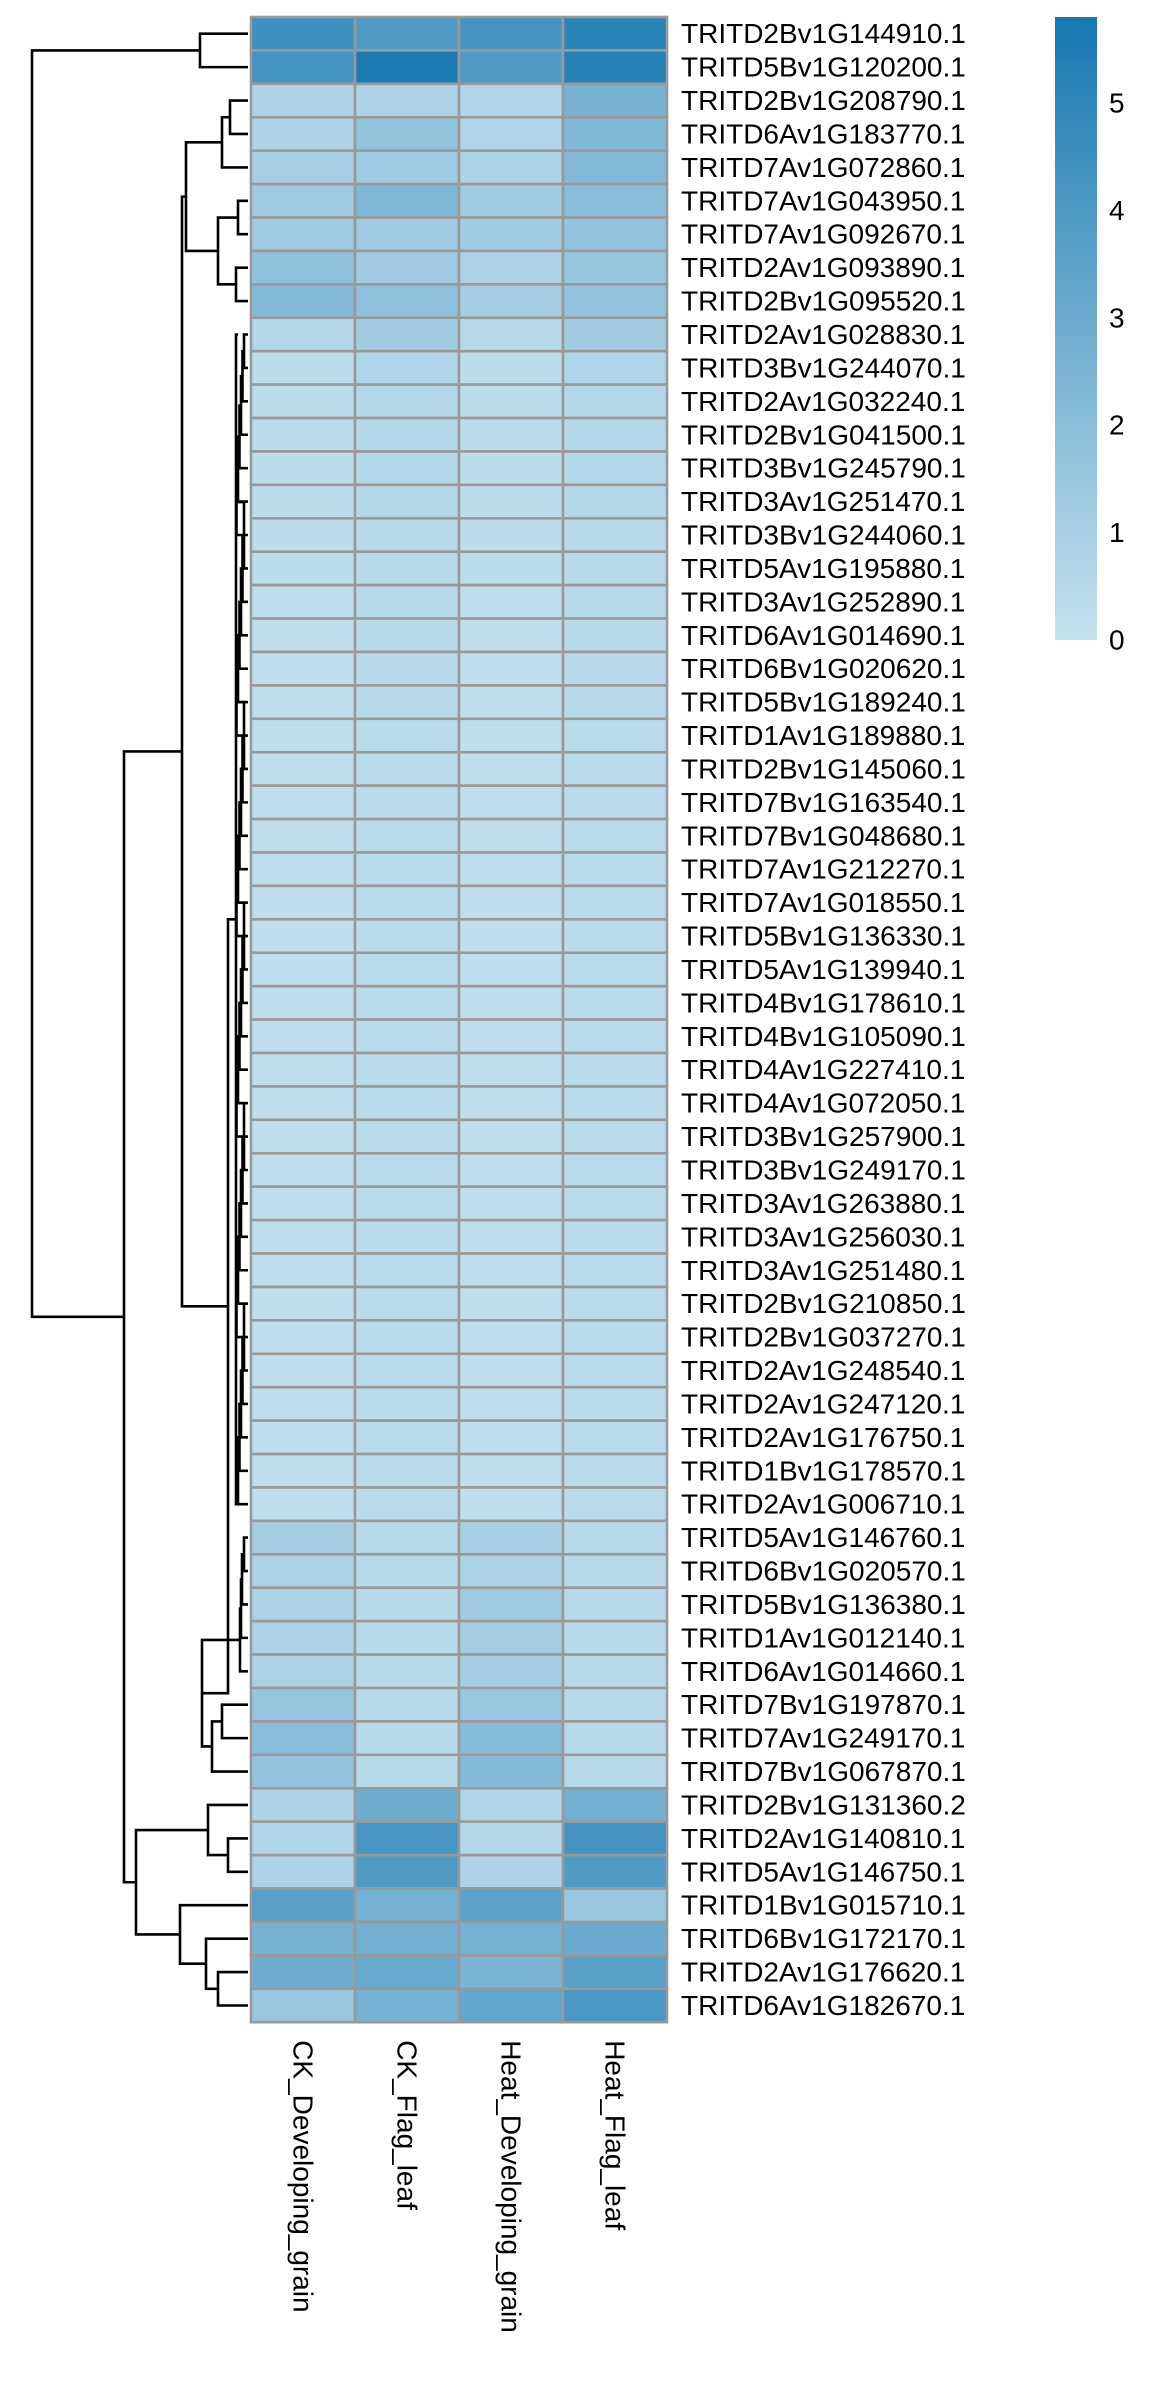 The width and height of the screenshot is (1170, 2408). I want to click on legend-colorbar, so click(1076, 328).